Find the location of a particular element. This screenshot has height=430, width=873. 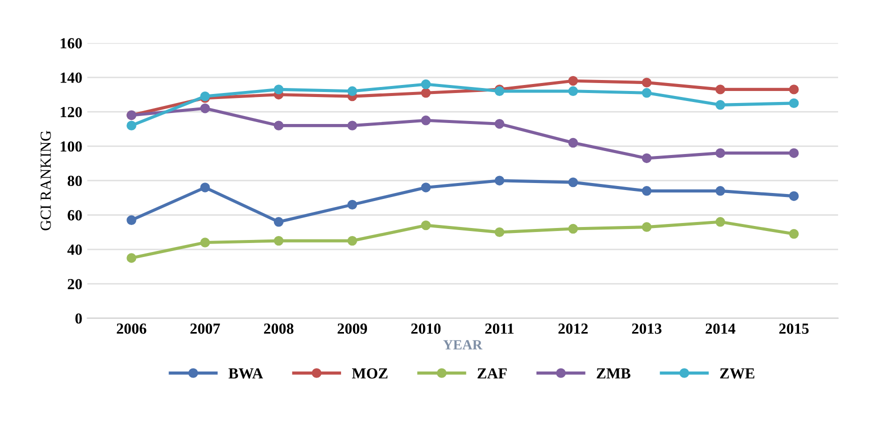

x-tick-label: 2015 is located at coordinates (794, 329).